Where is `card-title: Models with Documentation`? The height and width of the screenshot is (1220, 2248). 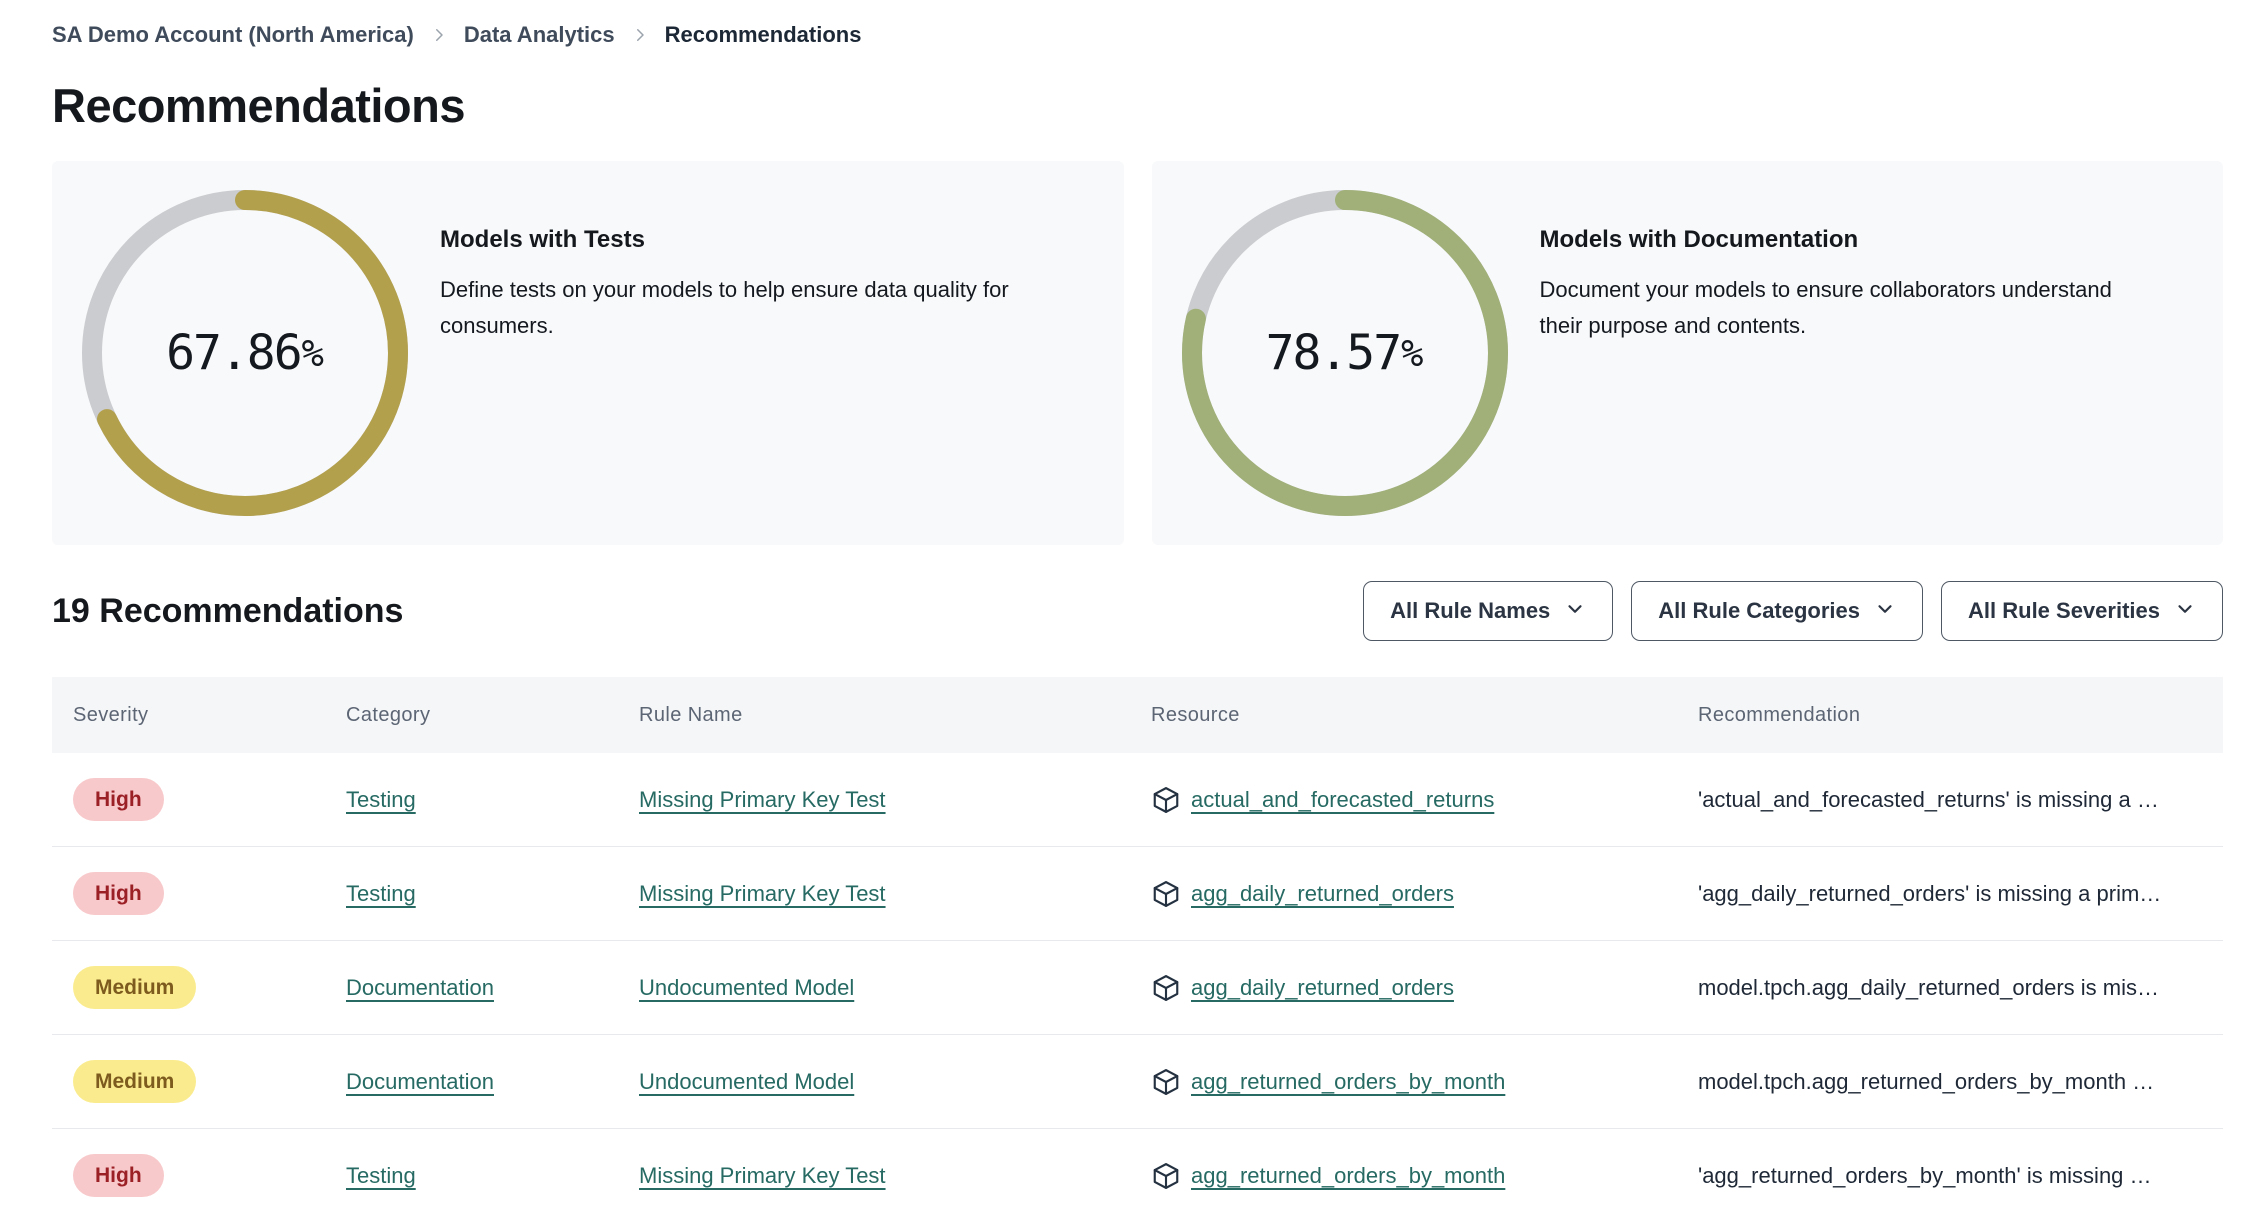 card-title: Models with Documentation is located at coordinates (1699, 239).